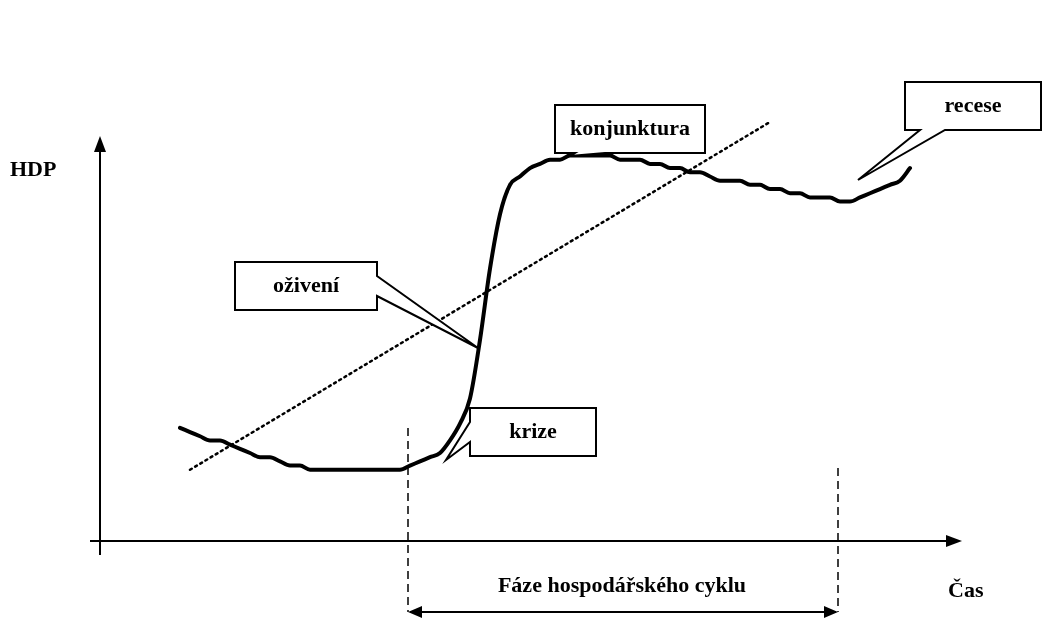  I want to click on text: recese, so click(973, 104).